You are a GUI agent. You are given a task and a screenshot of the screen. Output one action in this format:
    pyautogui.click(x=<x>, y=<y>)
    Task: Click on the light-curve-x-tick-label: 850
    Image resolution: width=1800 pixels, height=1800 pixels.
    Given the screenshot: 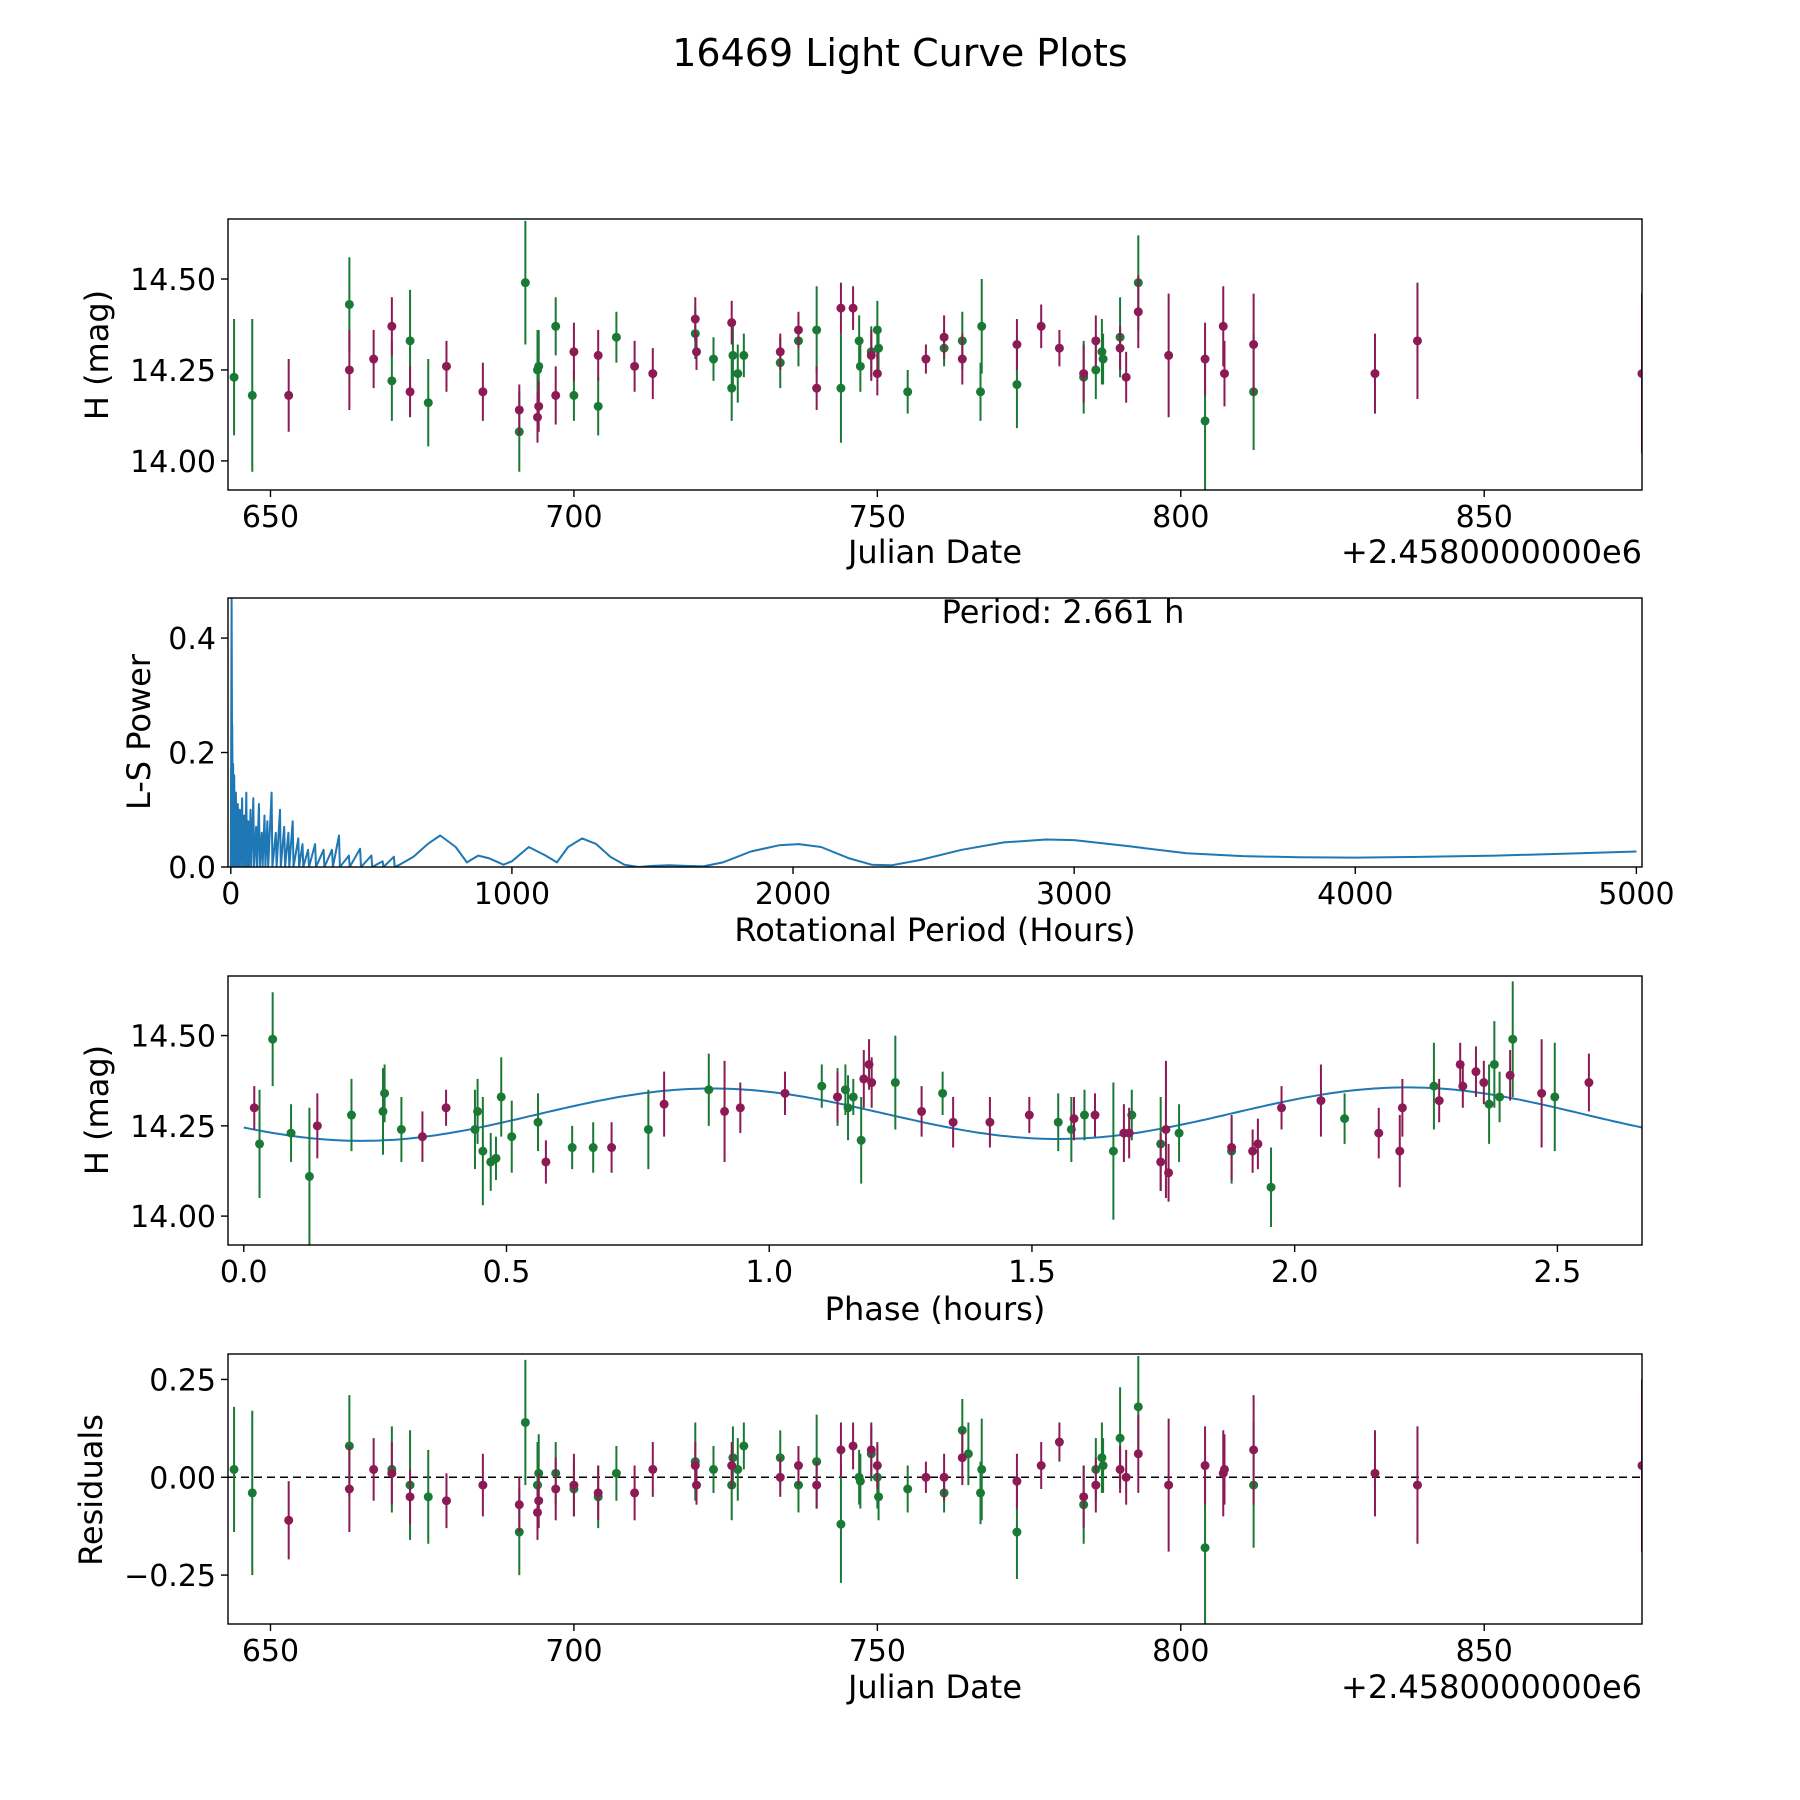 What is the action you would take?
    pyautogui.click(x=1484, y=517)
    